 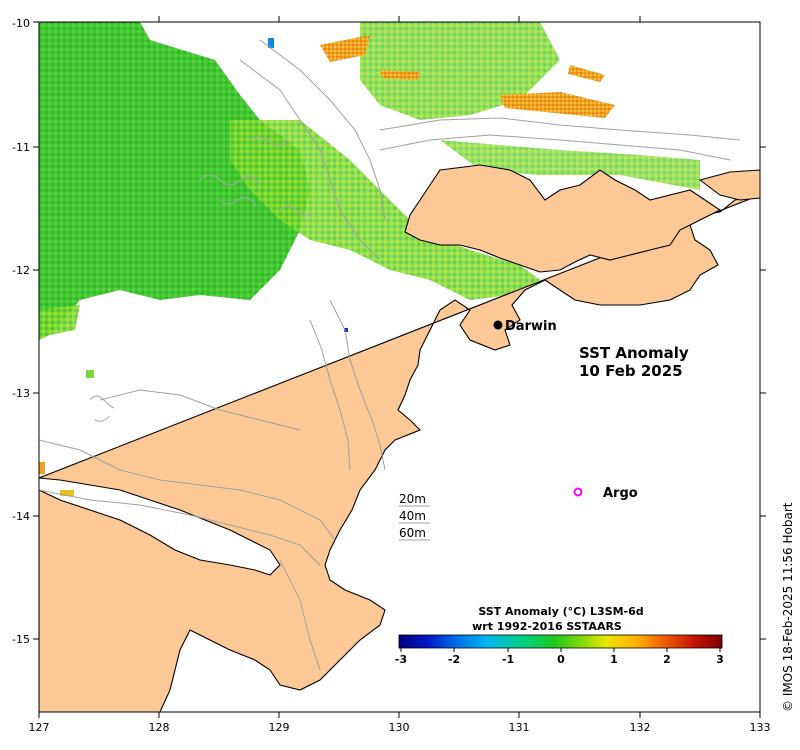 What do you see at coordinates (561, 659) in the screenshot?
I see `colorbar-tick-label: 0` at bounding box center [561, 659].